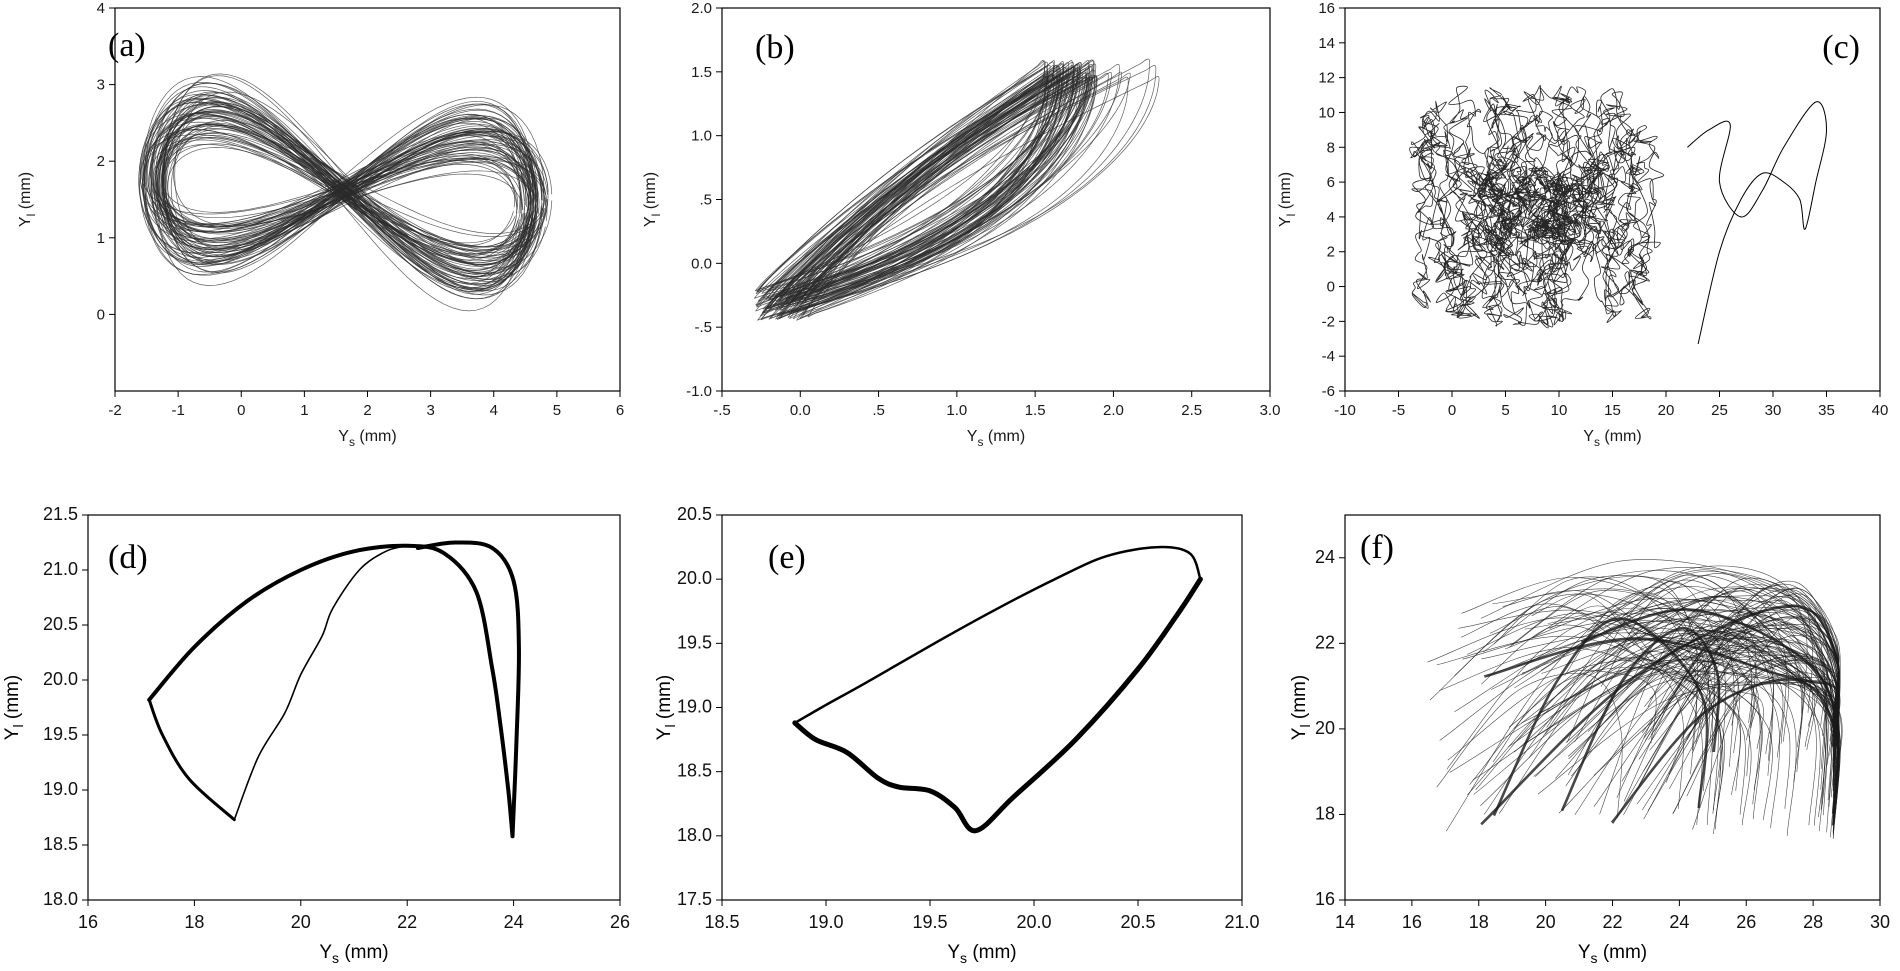 This screenshot has height=971, width=1900. I want to click on y-tick-label: 1.5, so click(701, 72).